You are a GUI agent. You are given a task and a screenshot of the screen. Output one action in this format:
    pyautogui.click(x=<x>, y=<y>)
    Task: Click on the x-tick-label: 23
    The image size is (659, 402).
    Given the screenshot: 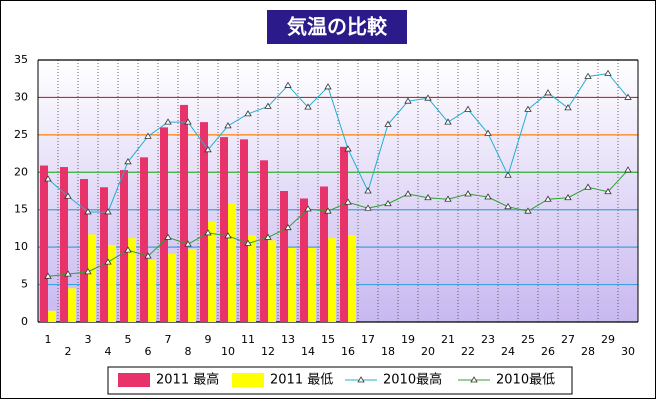 What is the action you would take?
    pyautogui.click(x=488, y=339)
    